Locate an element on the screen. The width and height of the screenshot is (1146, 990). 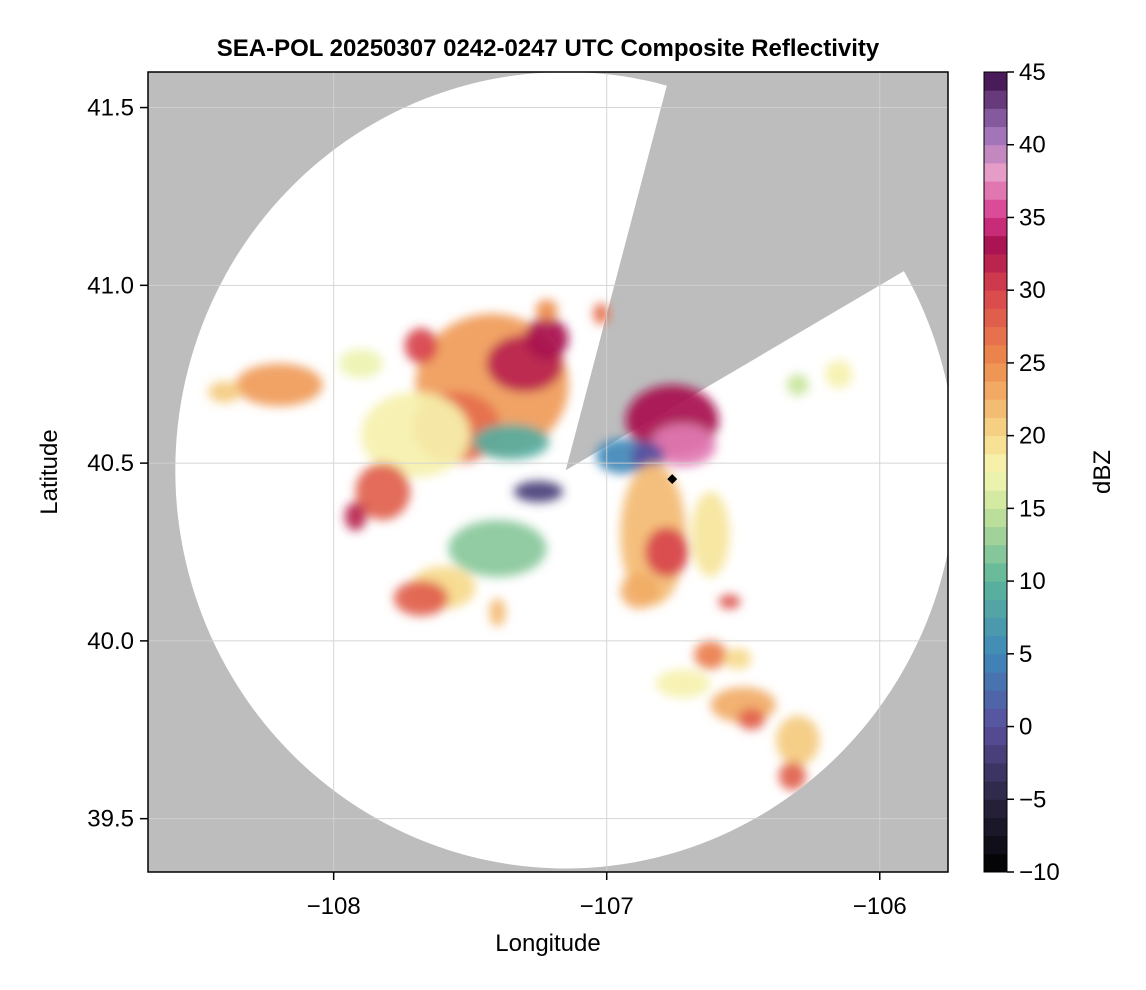
x-axis-label: Longitude is located at coordinates (547, 943).